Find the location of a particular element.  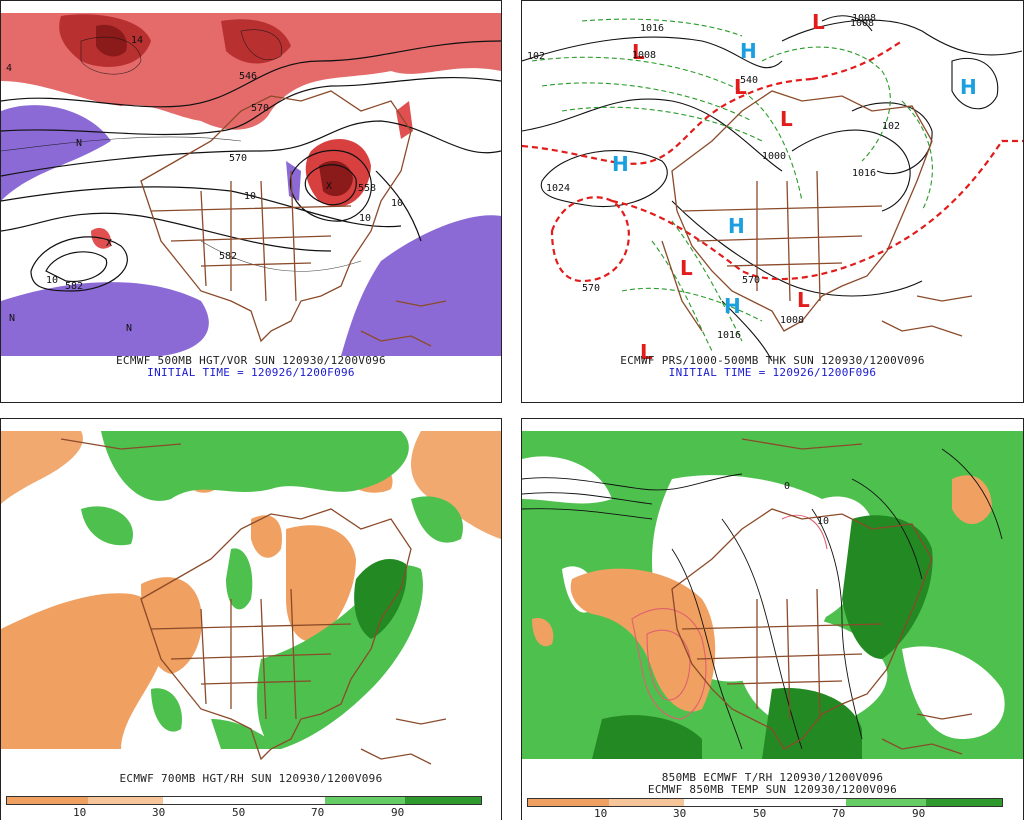

very-moist-area is located at coordinates (887, 587).